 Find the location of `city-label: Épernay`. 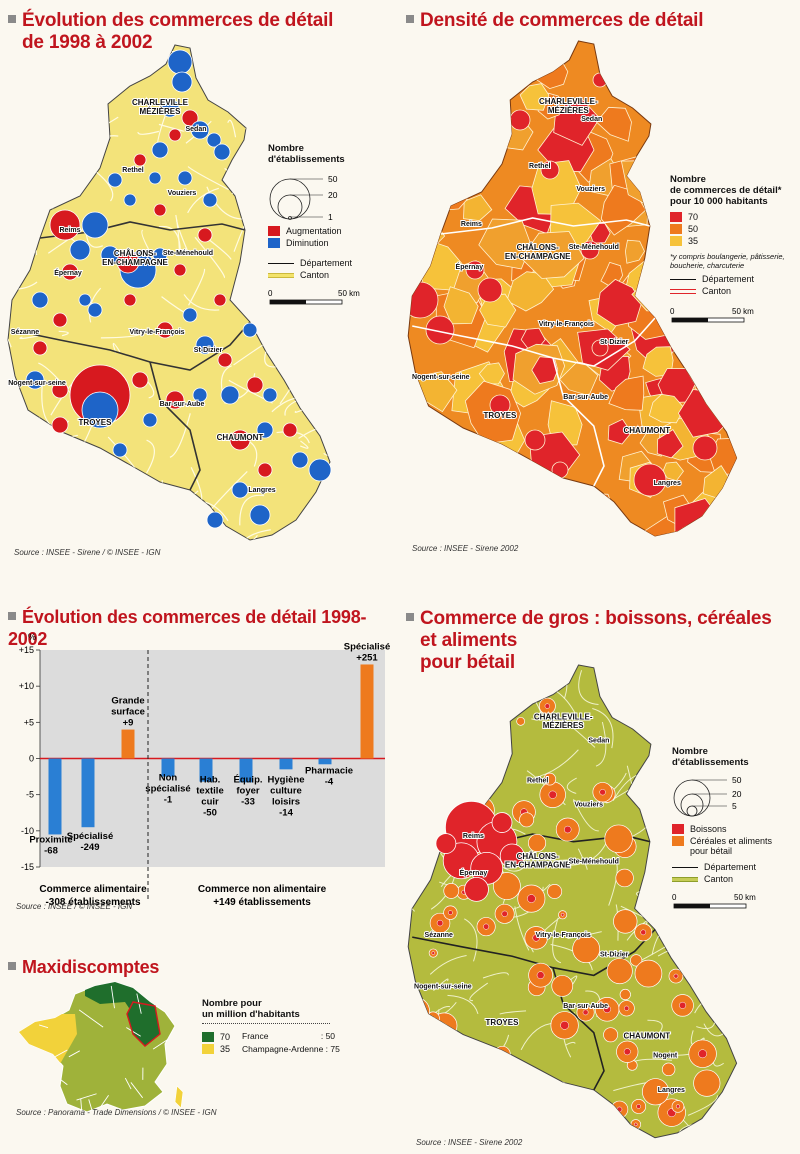

city-label: Épernay is located at coordinates (474, 872).